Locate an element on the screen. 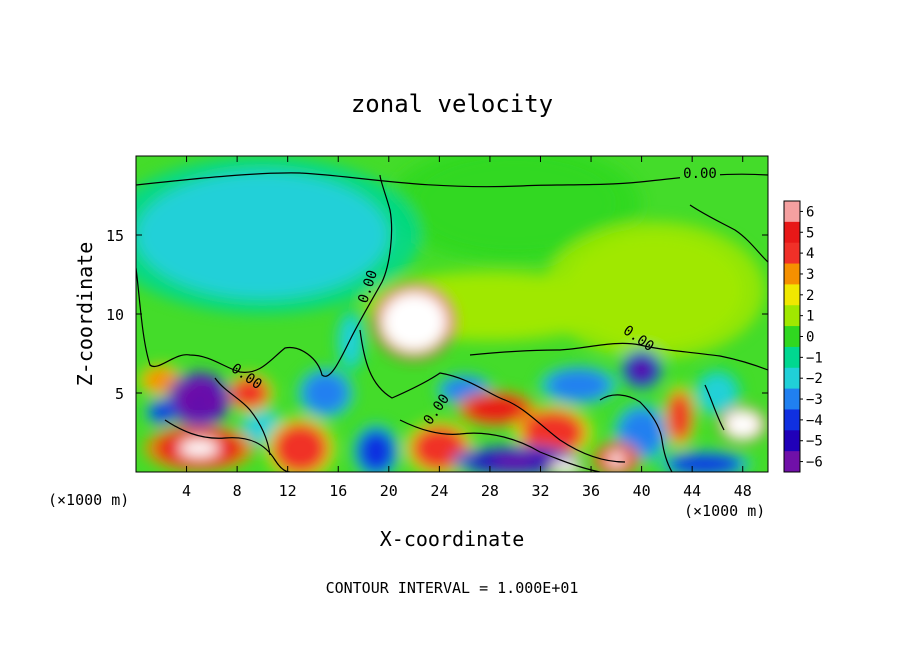 This screenshot has width=904, height=654. colorbar-tick-label: 0 is located at coordinates (810, 338).